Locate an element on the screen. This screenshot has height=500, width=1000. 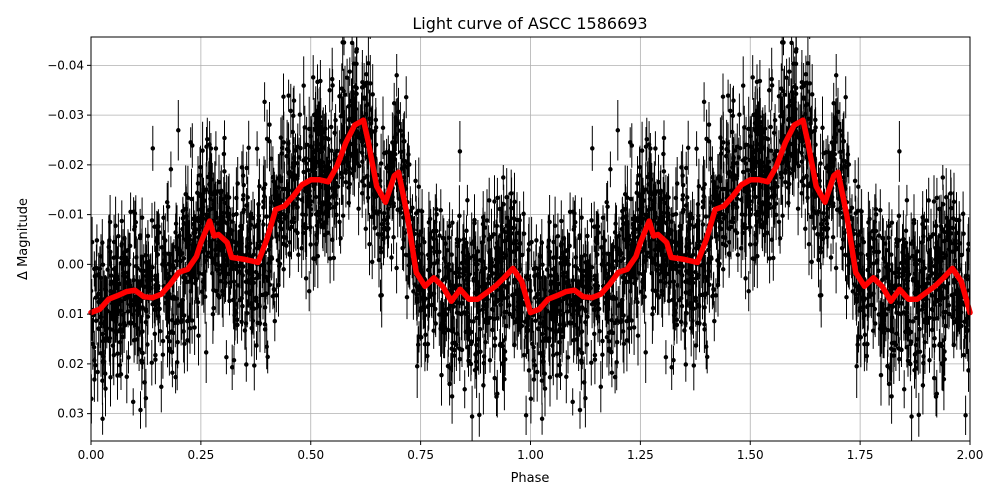
x-tick-label: 1.25 is located at coordinates (640, 455).